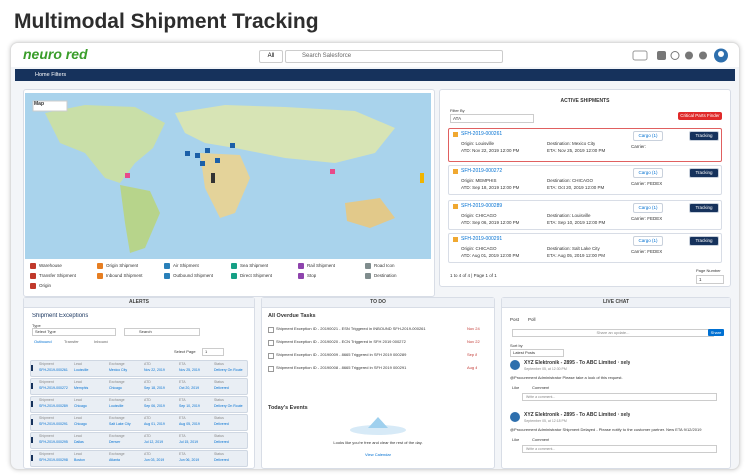  What do you see at coordinates (490, 255) in the screenshot?
I see `atd: ATD: Aug 01, 2019 12:00 PM` at bounding box center [490, 255].